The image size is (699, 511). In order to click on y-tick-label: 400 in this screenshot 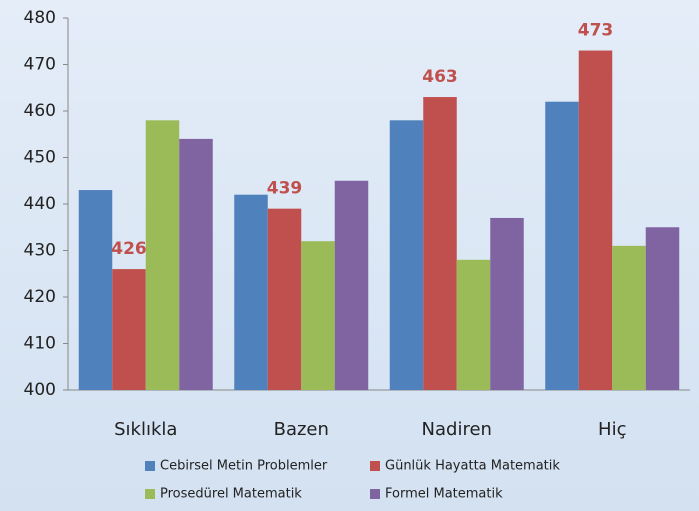, I will do `click(40, 390)`.